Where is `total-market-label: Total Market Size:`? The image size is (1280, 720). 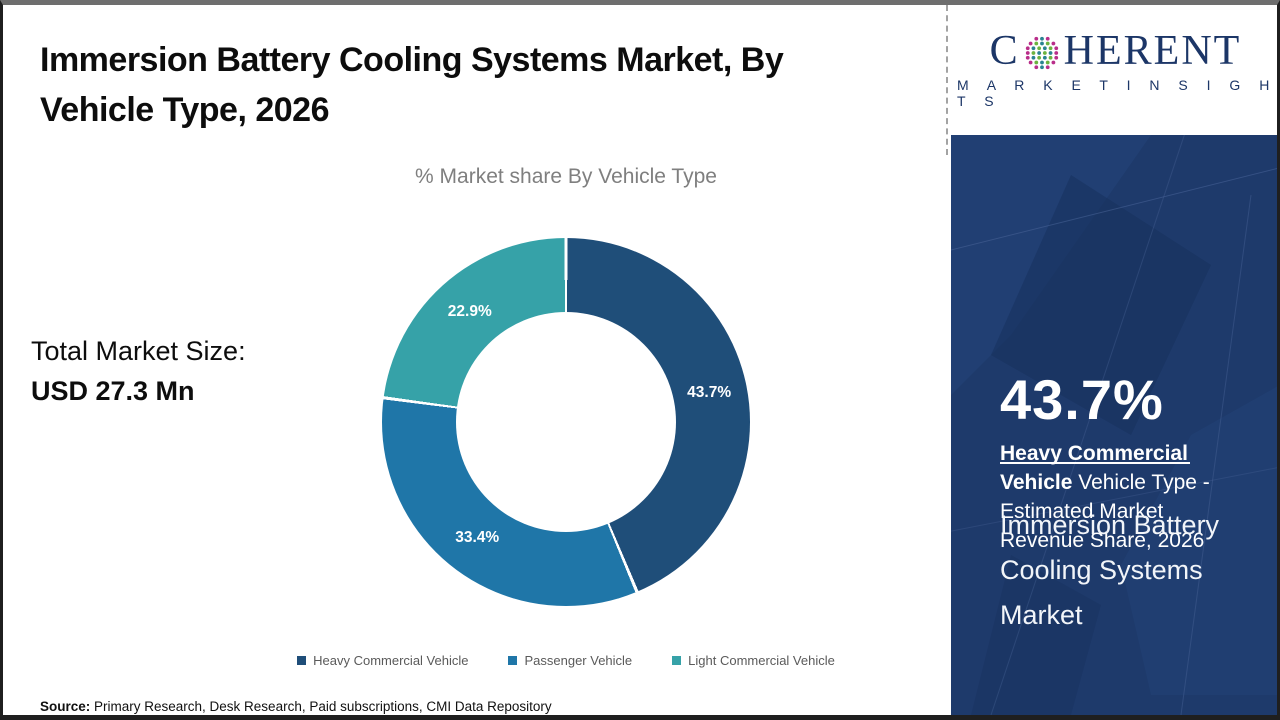 total-market-label: Total Market Size: is located at coordinates (138, 351).